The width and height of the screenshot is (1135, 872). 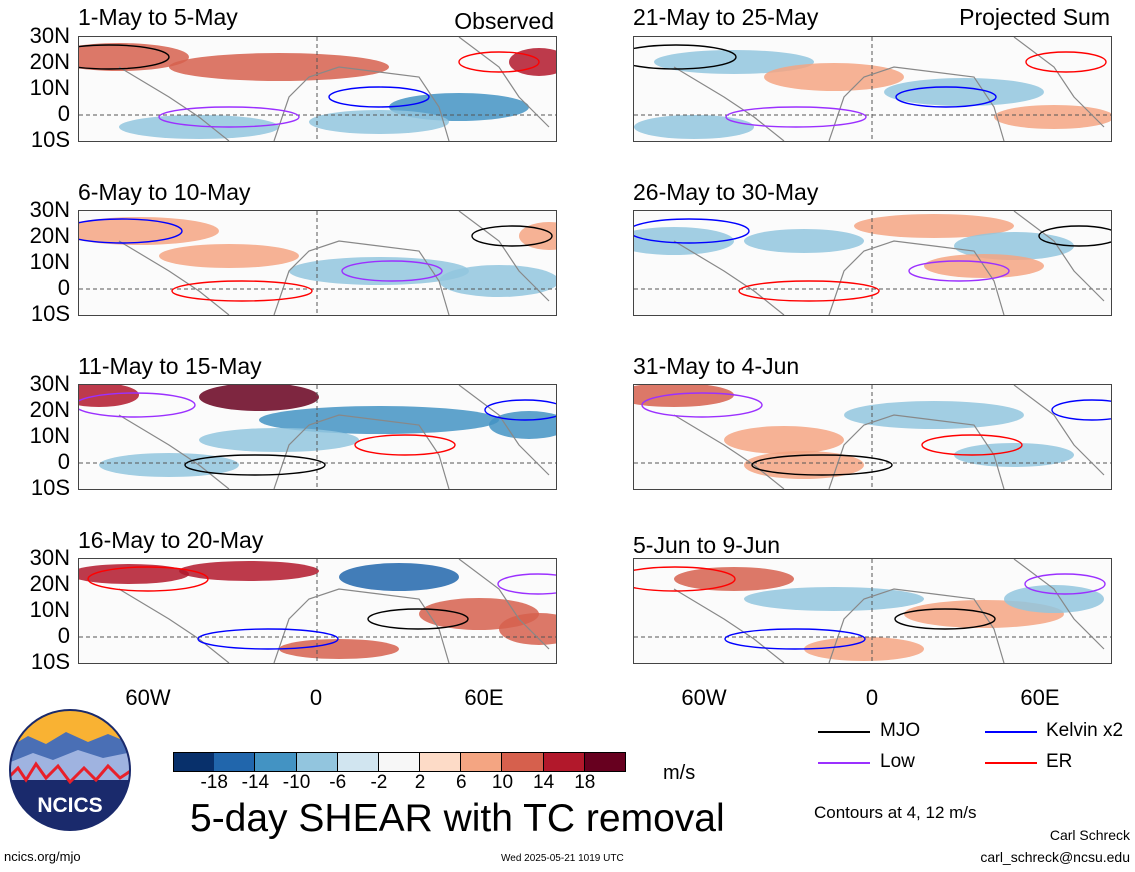 What do you see at coordinates (42, 856) in the screenshot?
I see `footer-url: ncics.org/mjo` at bounding box center [42, 856].